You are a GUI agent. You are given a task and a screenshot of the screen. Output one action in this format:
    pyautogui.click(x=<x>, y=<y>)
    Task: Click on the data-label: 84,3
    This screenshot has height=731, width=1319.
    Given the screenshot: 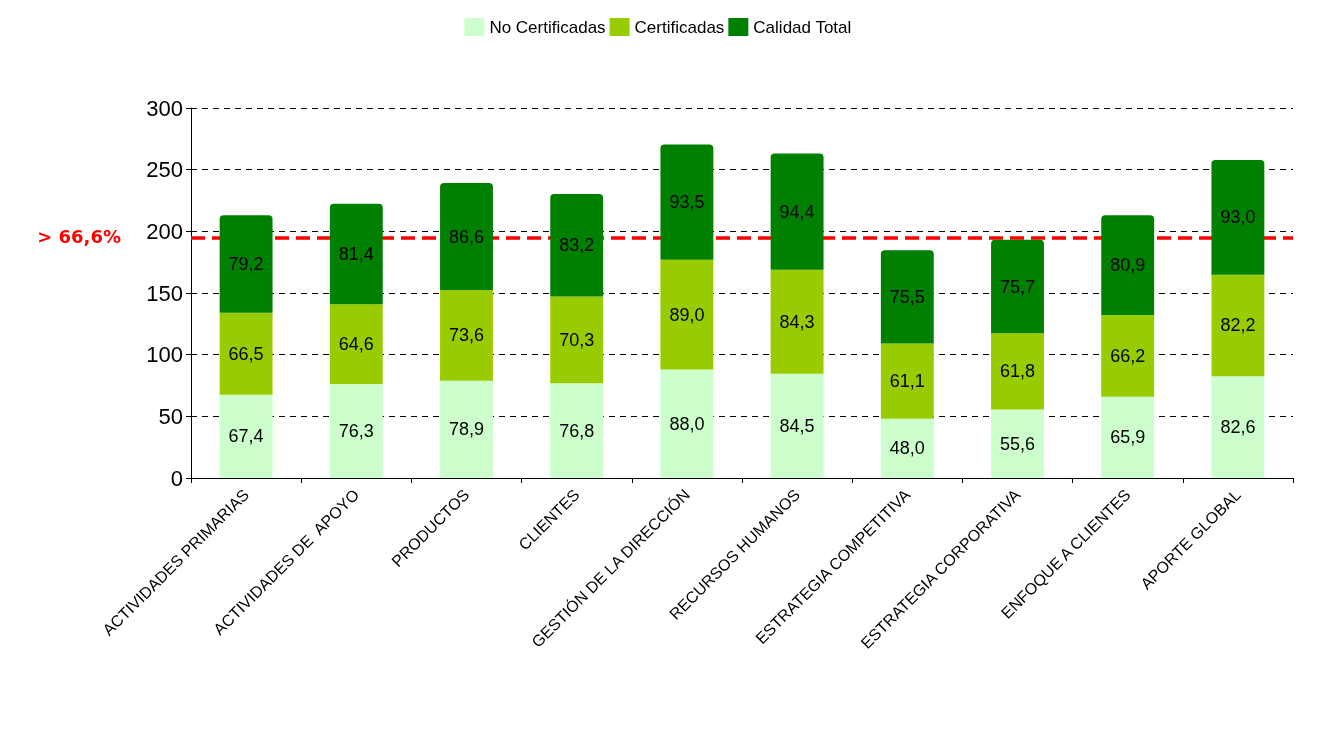 What is the action you would take?
    pyautogui.click(x=797, y=321)
    